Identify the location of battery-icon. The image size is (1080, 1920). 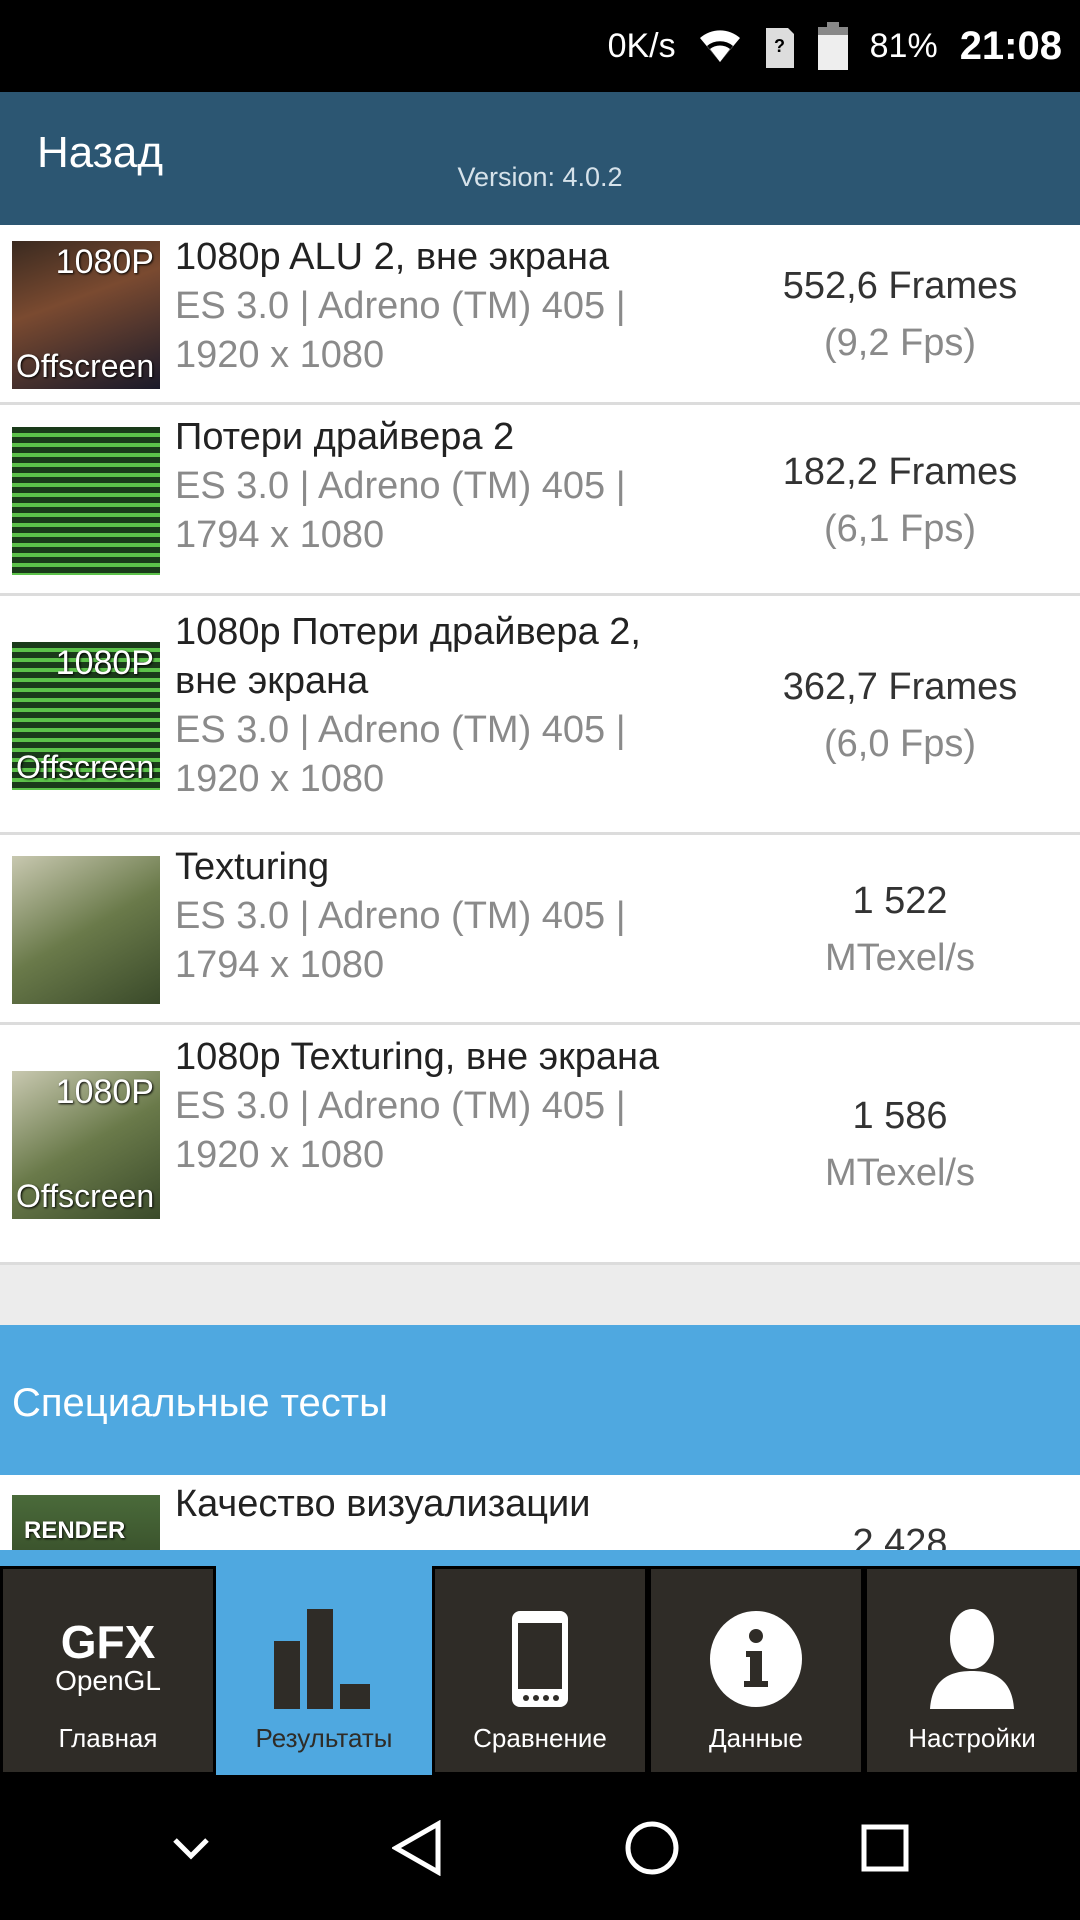
(832, 46).